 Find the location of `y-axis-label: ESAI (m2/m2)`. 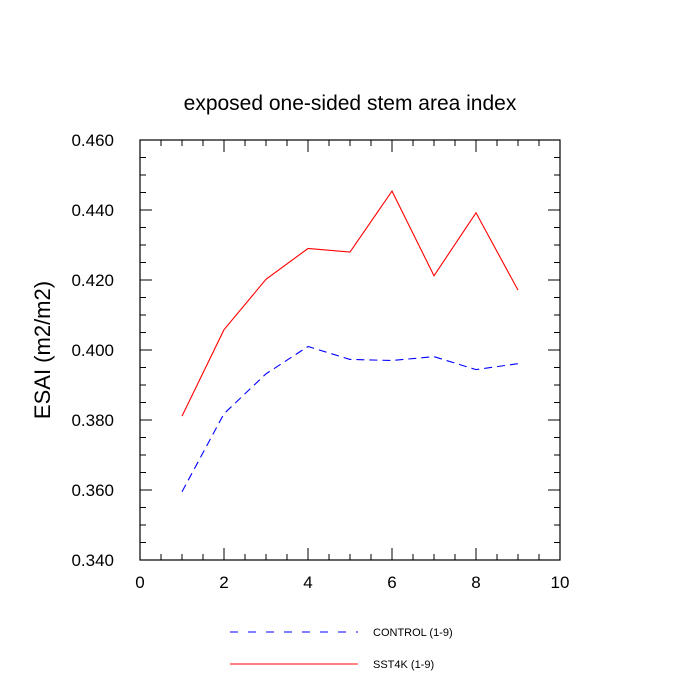

y-axis-label: ESAI (m2/m2) is located at coordinates (42, 350).